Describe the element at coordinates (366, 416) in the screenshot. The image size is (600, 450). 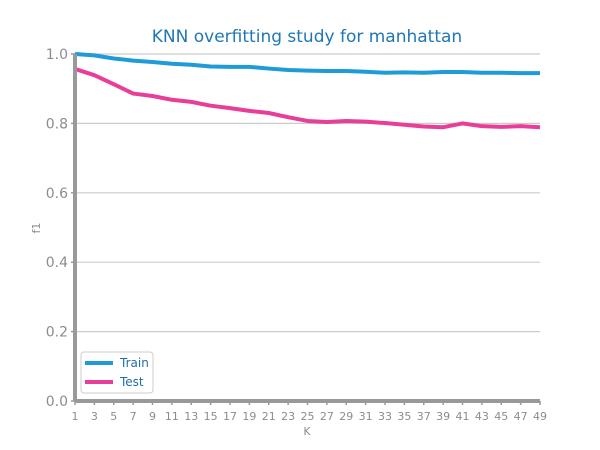
I see `x-tick-label: 31` at that location.